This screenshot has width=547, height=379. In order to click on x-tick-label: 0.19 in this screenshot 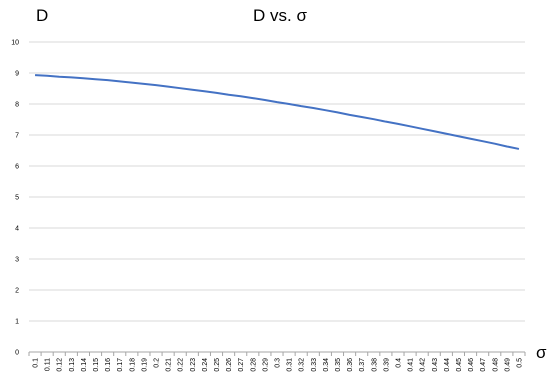, I will do `click(144, 365)`.